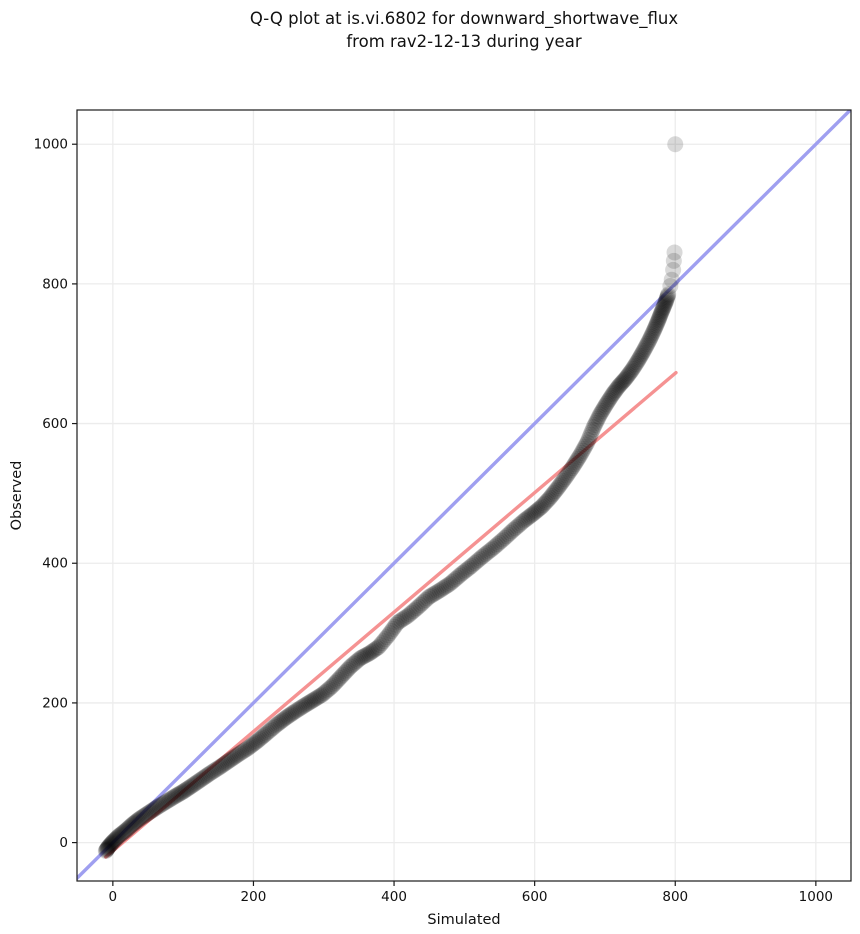 This screenshot has height=934, width=860. Describe the element at coordinates (113, 897) in the screenshot. I see `x-tick-label-0: 0` at that location.